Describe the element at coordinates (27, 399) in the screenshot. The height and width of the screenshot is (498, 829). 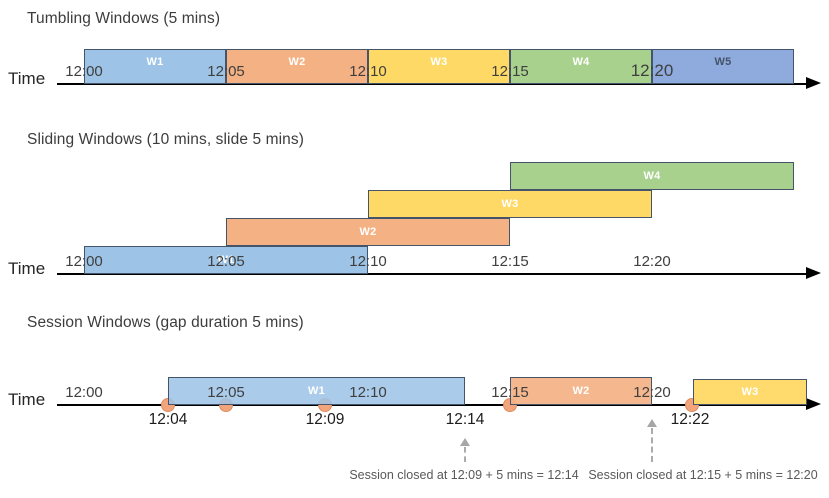
I see `session-time-axis-label: Time` at that location.